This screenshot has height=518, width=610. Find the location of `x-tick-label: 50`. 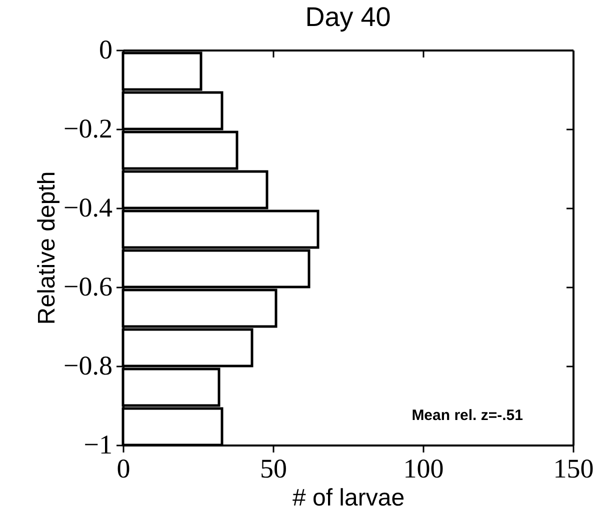

x-tick-label: 50 is located at coordinates (273, 469).